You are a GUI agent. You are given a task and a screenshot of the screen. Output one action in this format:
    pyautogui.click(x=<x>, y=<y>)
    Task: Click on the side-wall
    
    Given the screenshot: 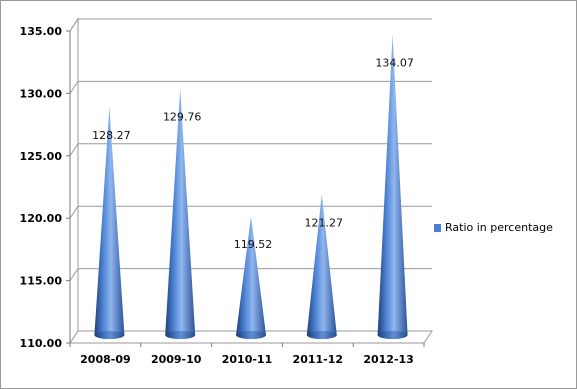 What is the action you would take?
    pyautogui.click(x=74, y=181)
    